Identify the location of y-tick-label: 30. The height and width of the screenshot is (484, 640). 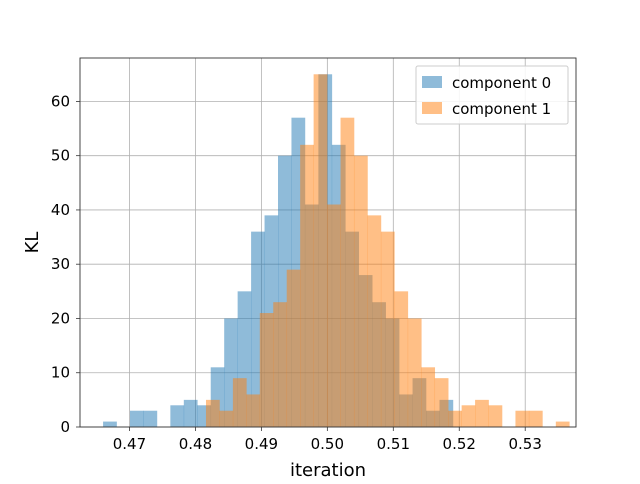
(60, 264).